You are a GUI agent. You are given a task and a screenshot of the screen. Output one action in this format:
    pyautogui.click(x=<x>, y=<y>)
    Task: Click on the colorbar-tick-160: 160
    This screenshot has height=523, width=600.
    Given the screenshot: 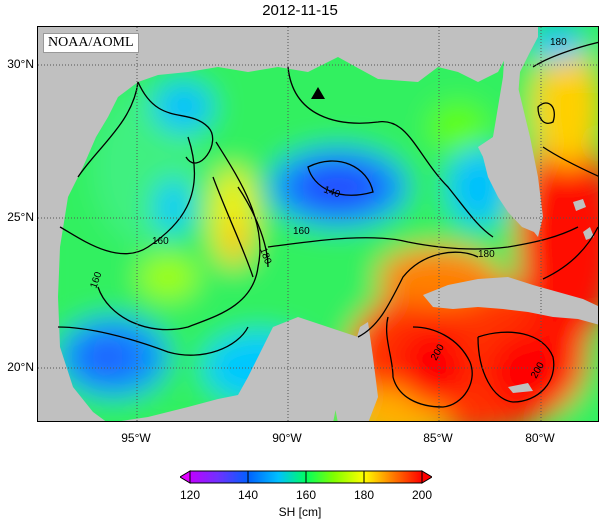 What is the action you would take?
    pyautogui.click(x=306, y=495)
    